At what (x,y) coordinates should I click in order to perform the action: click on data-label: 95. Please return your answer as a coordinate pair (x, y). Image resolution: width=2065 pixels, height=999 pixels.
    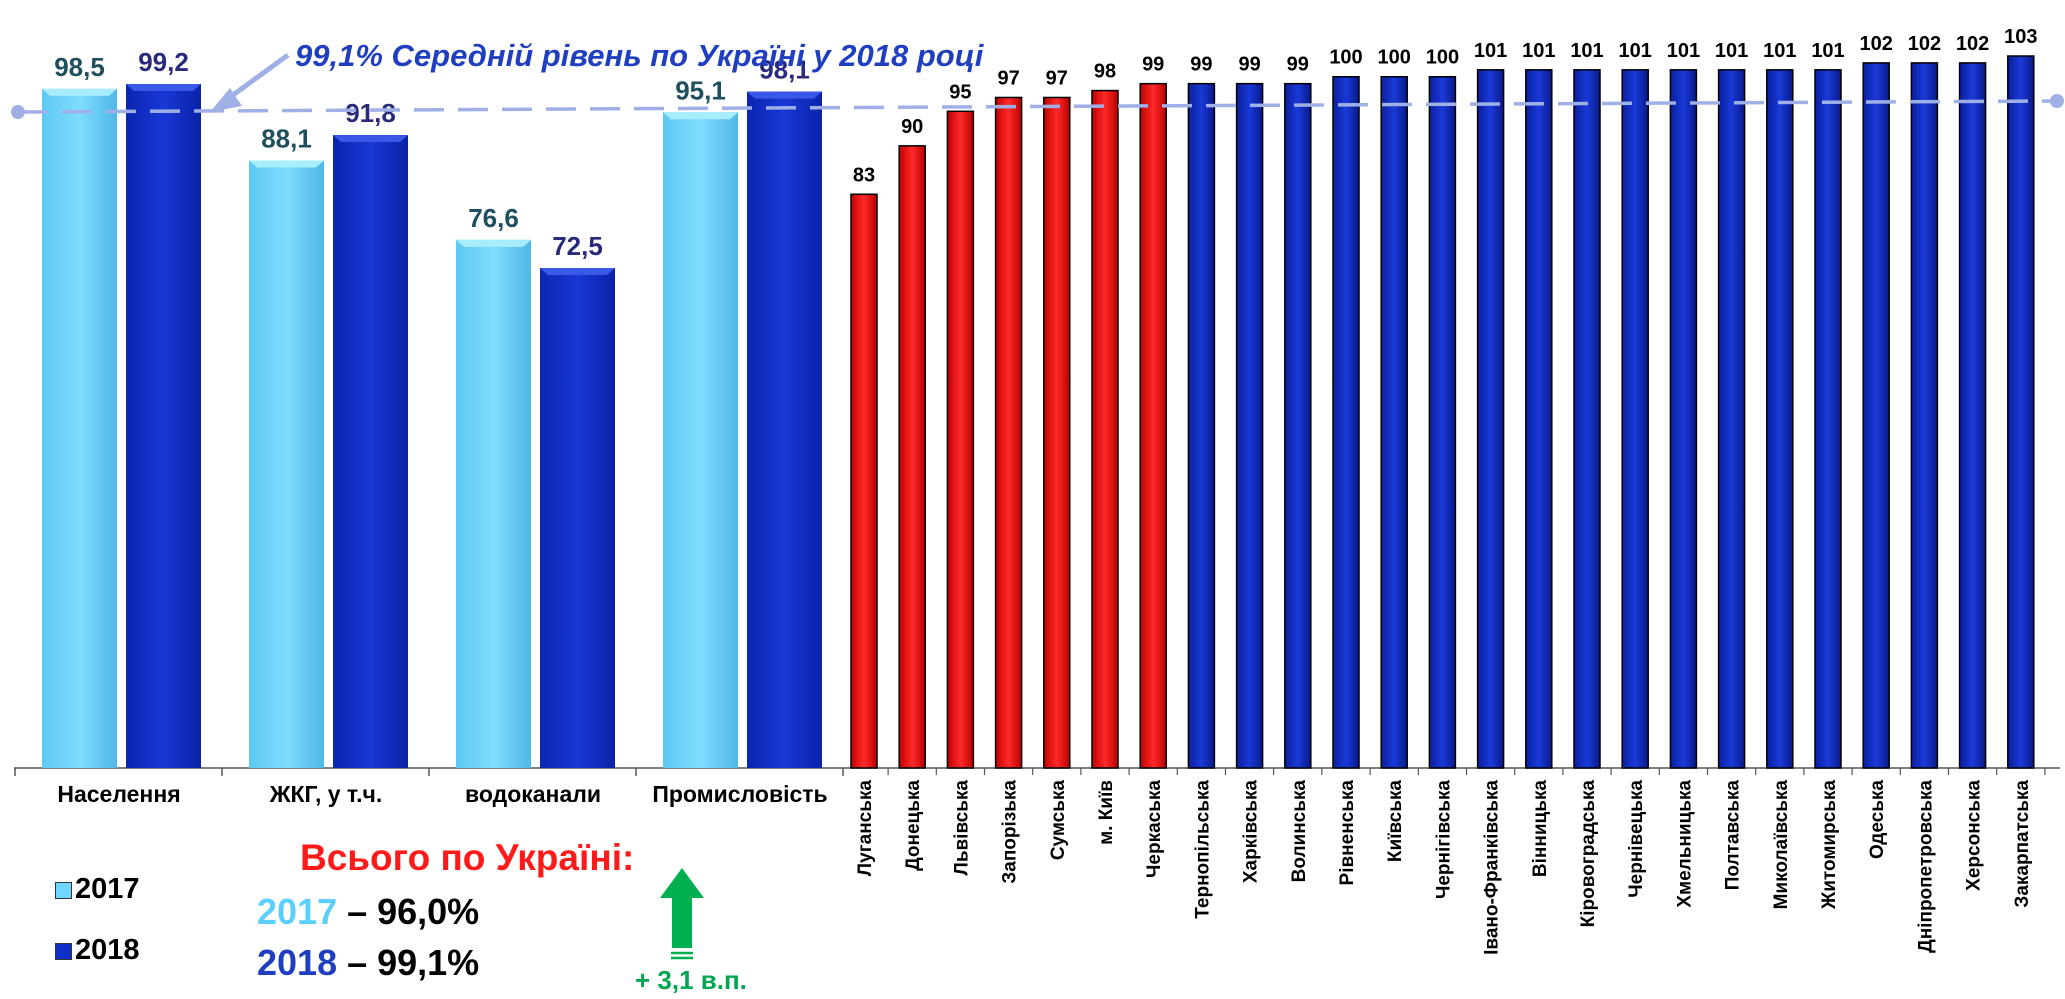
    Looking at the image, I should click on (960, 92).